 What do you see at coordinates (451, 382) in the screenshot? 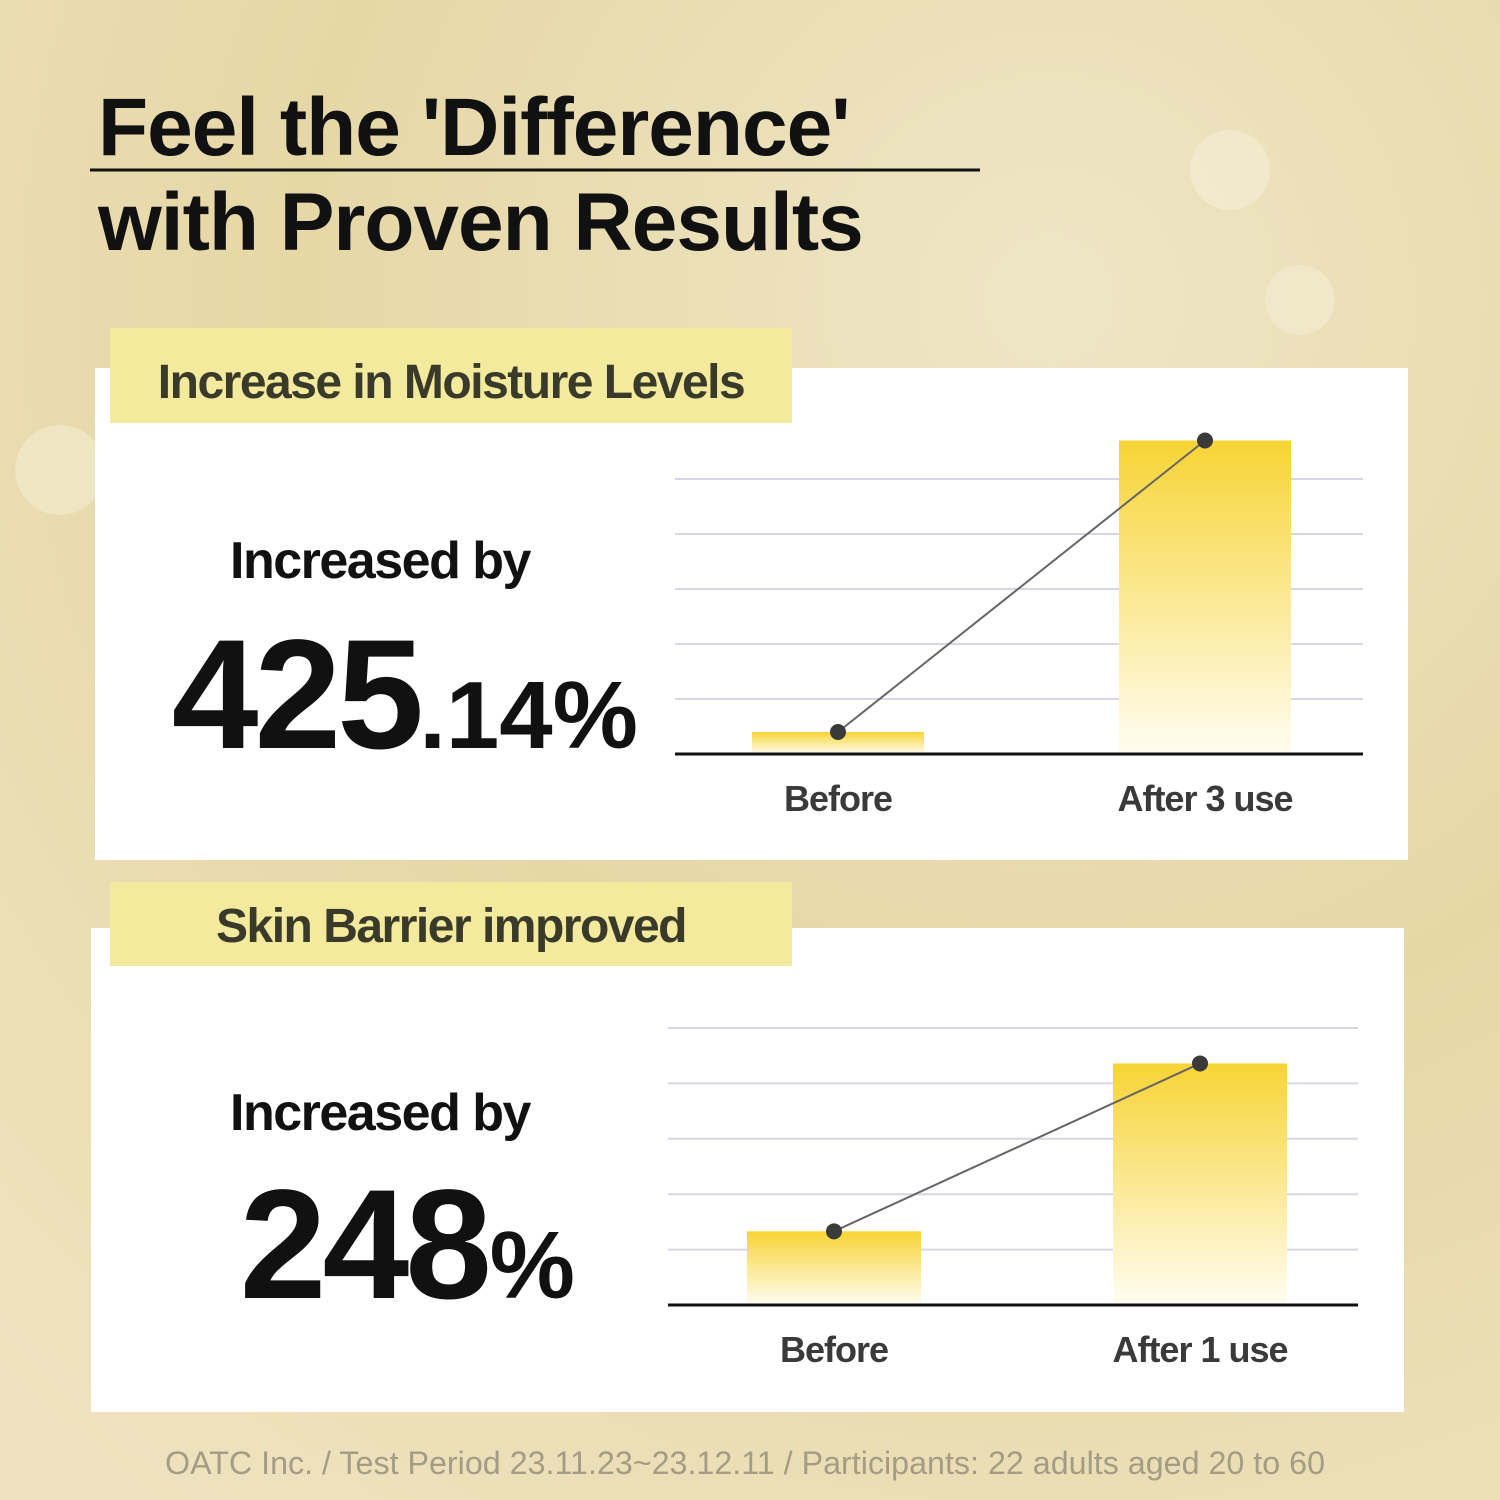
I see `chart-title: Increase in Moisture Levels` at bounding box center [451, 382].